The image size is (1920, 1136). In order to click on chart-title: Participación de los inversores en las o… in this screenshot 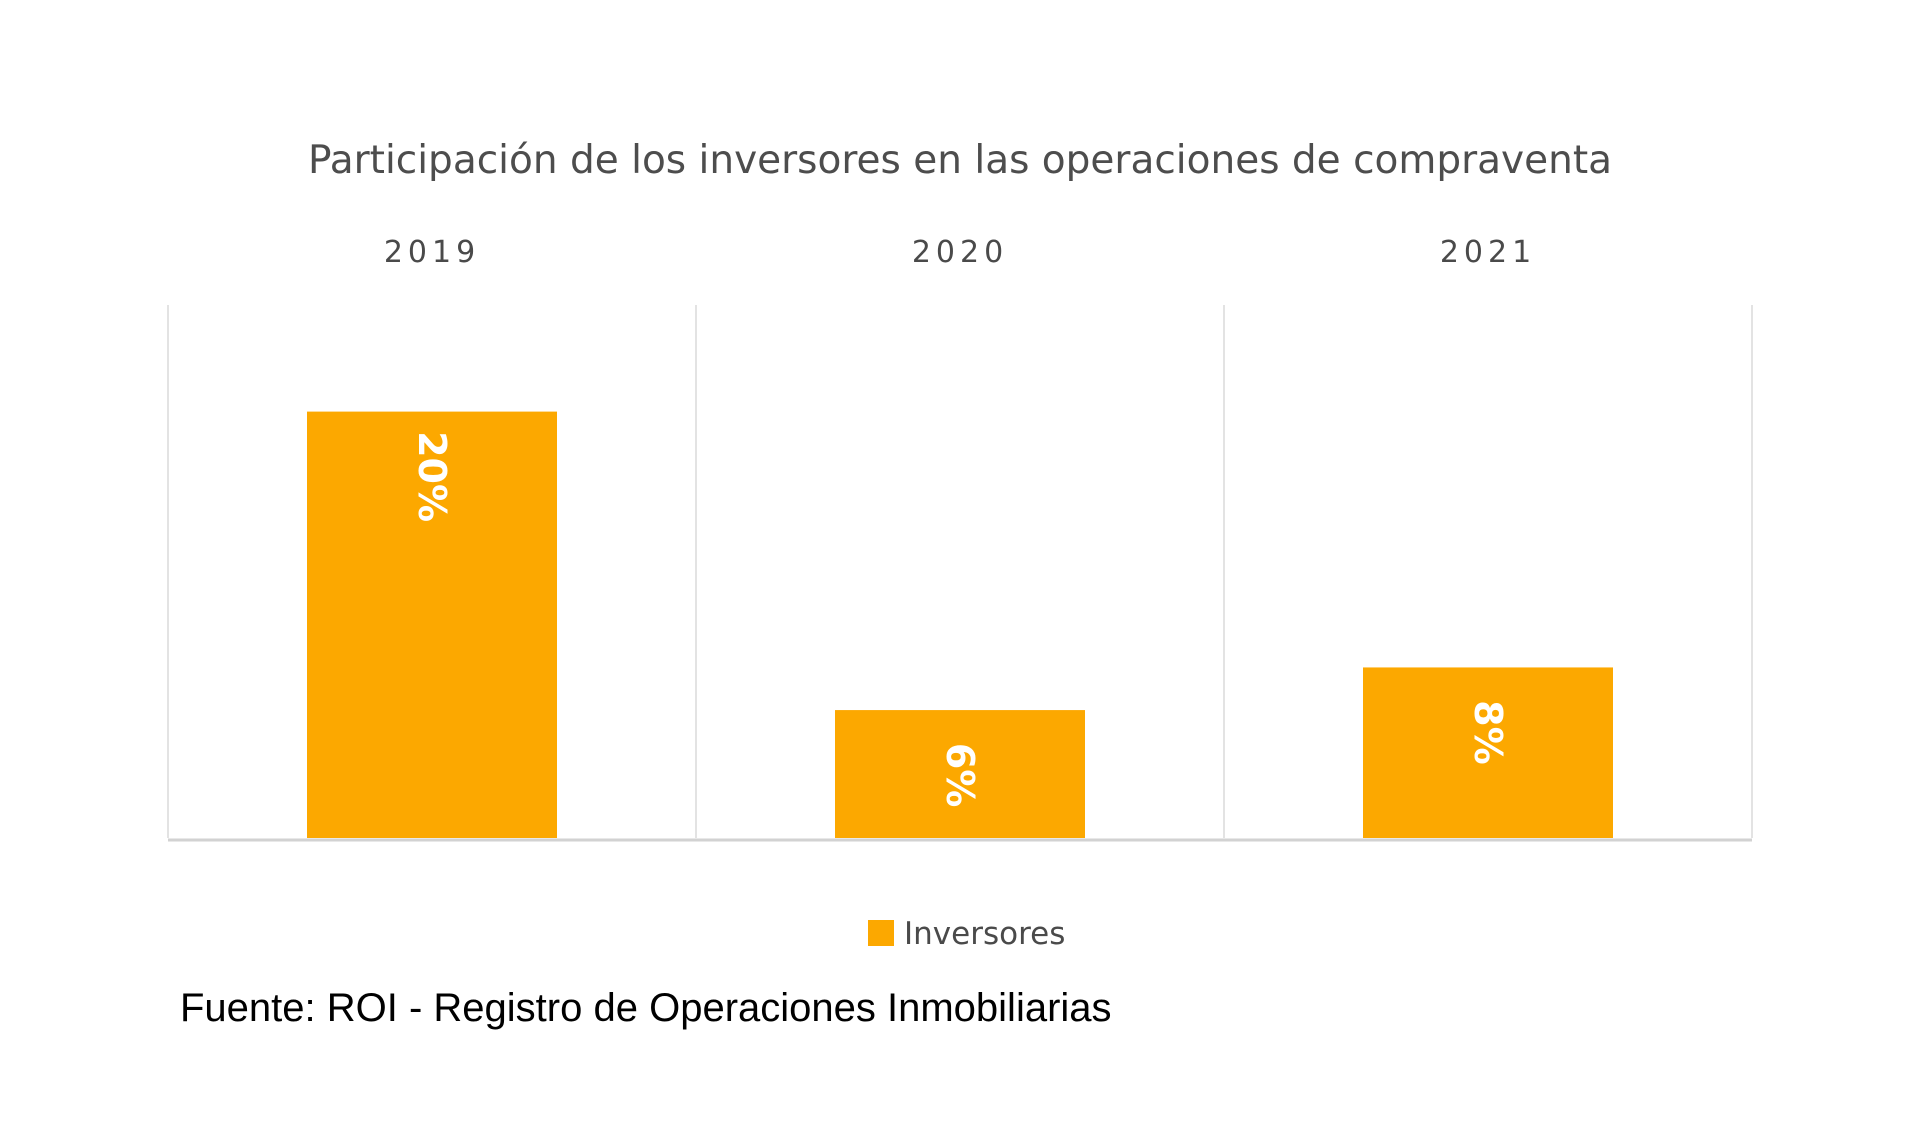, I will do `click(960, 160)`.